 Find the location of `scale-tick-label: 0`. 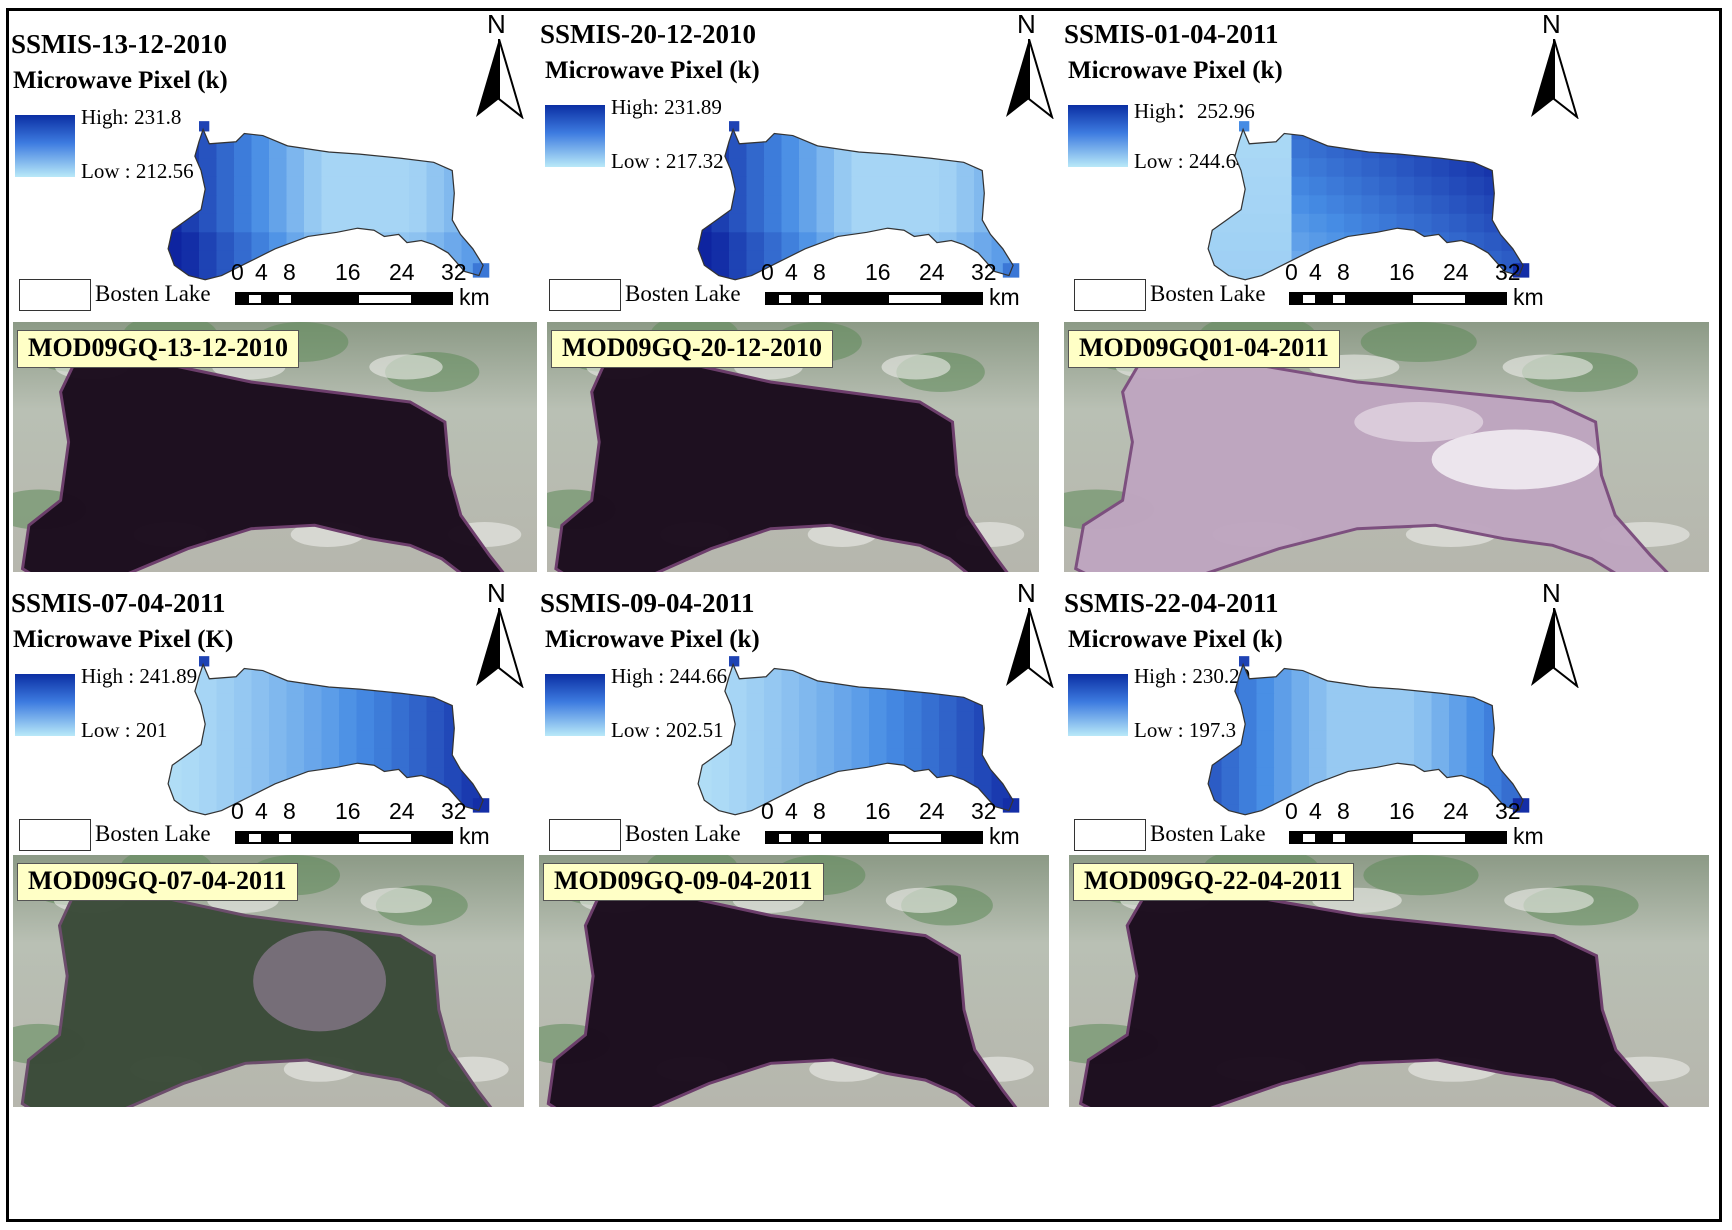

scale-tick-label: 0 is located at coordinates (1291, 811).